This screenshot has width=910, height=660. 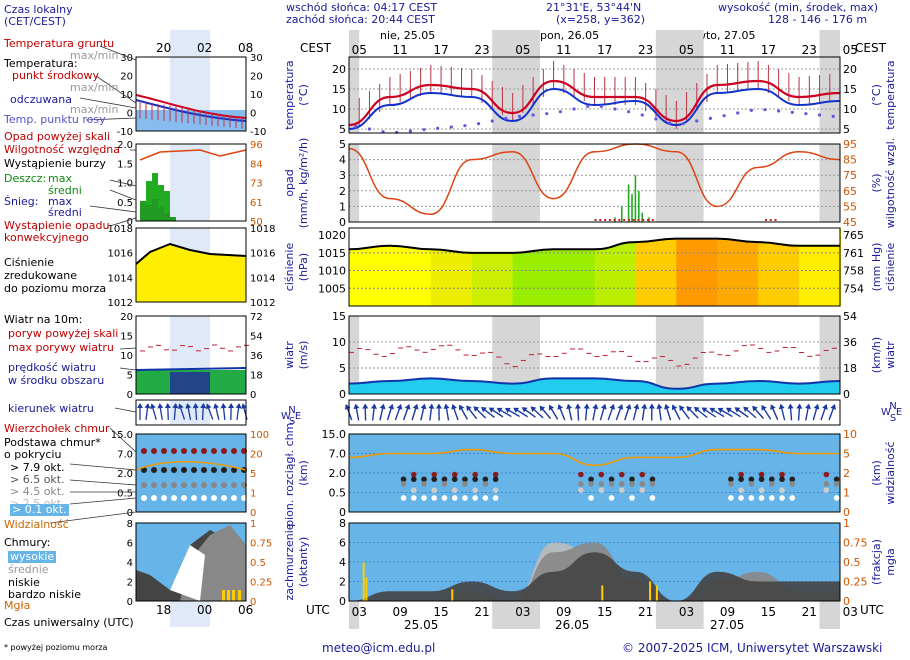 What do you see at coordinates (846, 601) in the screenshot?
I see `tick-mgla_r: 0` at bounding box center [846, 601].